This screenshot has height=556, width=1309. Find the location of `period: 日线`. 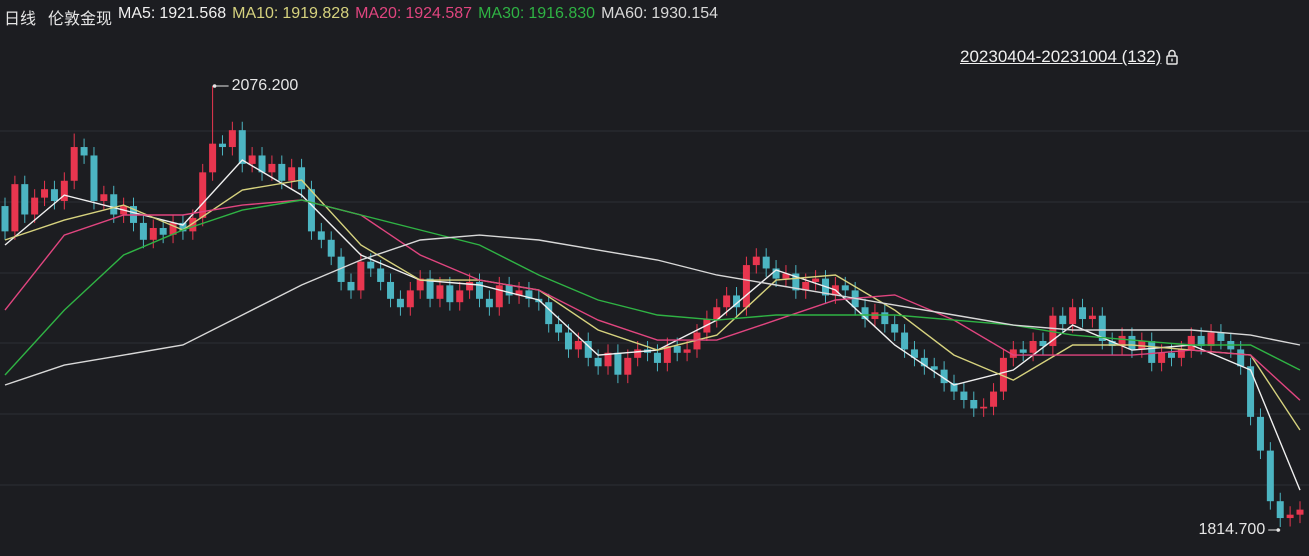

period: 日线 is located at coordinates (20, 19).